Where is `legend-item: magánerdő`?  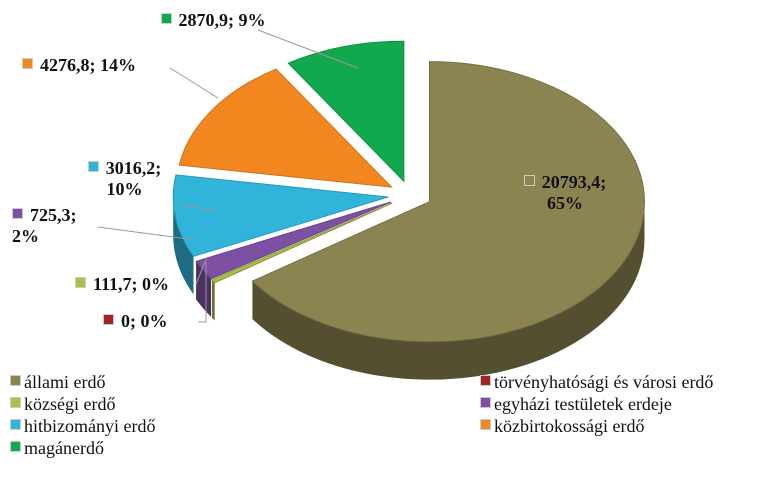
legend-item: magánerdő is located at coordinates (57, 448).